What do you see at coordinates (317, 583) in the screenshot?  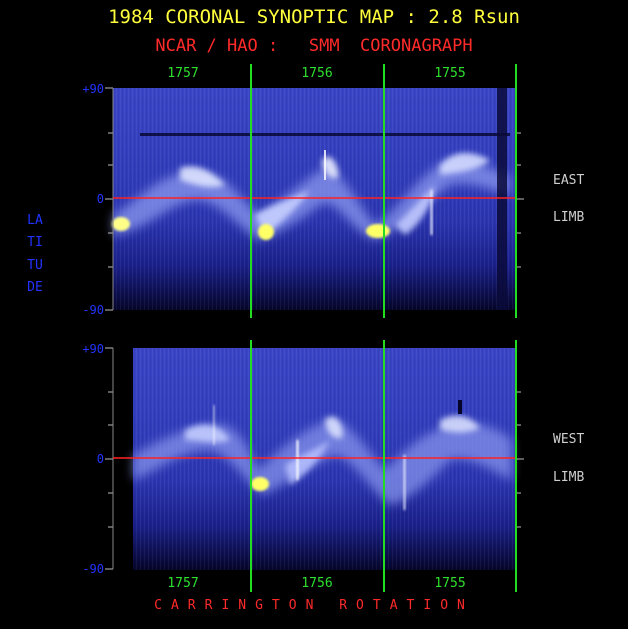 I see `rotation-label-bottom-2: 1756` at bounding box center [317, 583].